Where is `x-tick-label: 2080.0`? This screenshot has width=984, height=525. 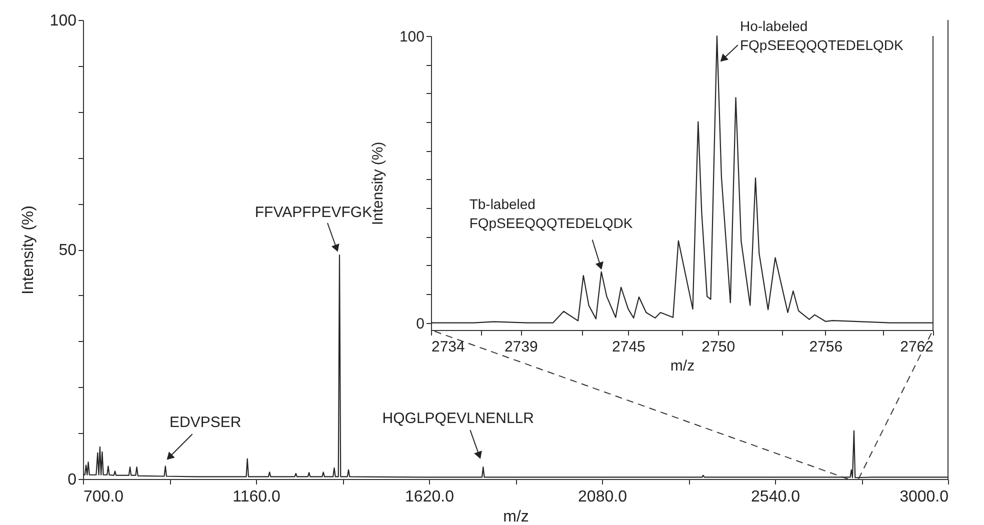 x-tick-label: 2080.0 is located at coordinates (603, 497).